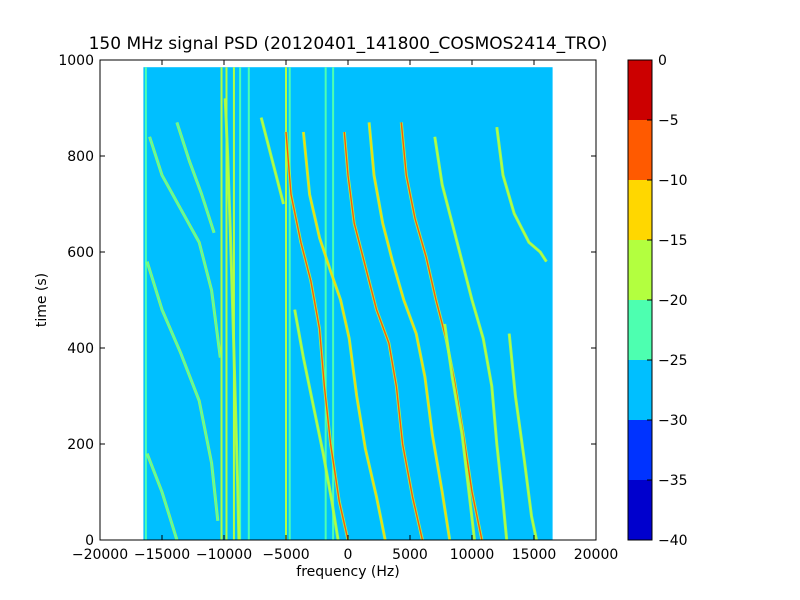 Image resolution: width=800 pixels, height=600 pixels. Describe the element at coordinates (472, 555) in the screenshot. I see `x-tick-label: 10000` at that location.